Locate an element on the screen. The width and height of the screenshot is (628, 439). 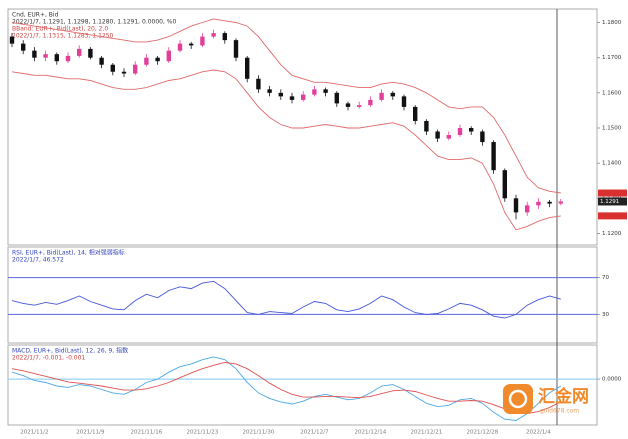
logo-mark is located at coordinates (518, 399).